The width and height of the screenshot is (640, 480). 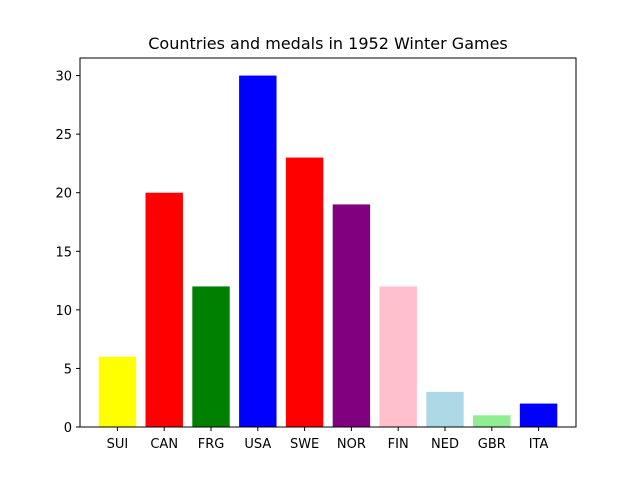 What do you see at coordinates (258, 251) in the screenshot?
I see `bar-usa` at bounding box center [258, 251].